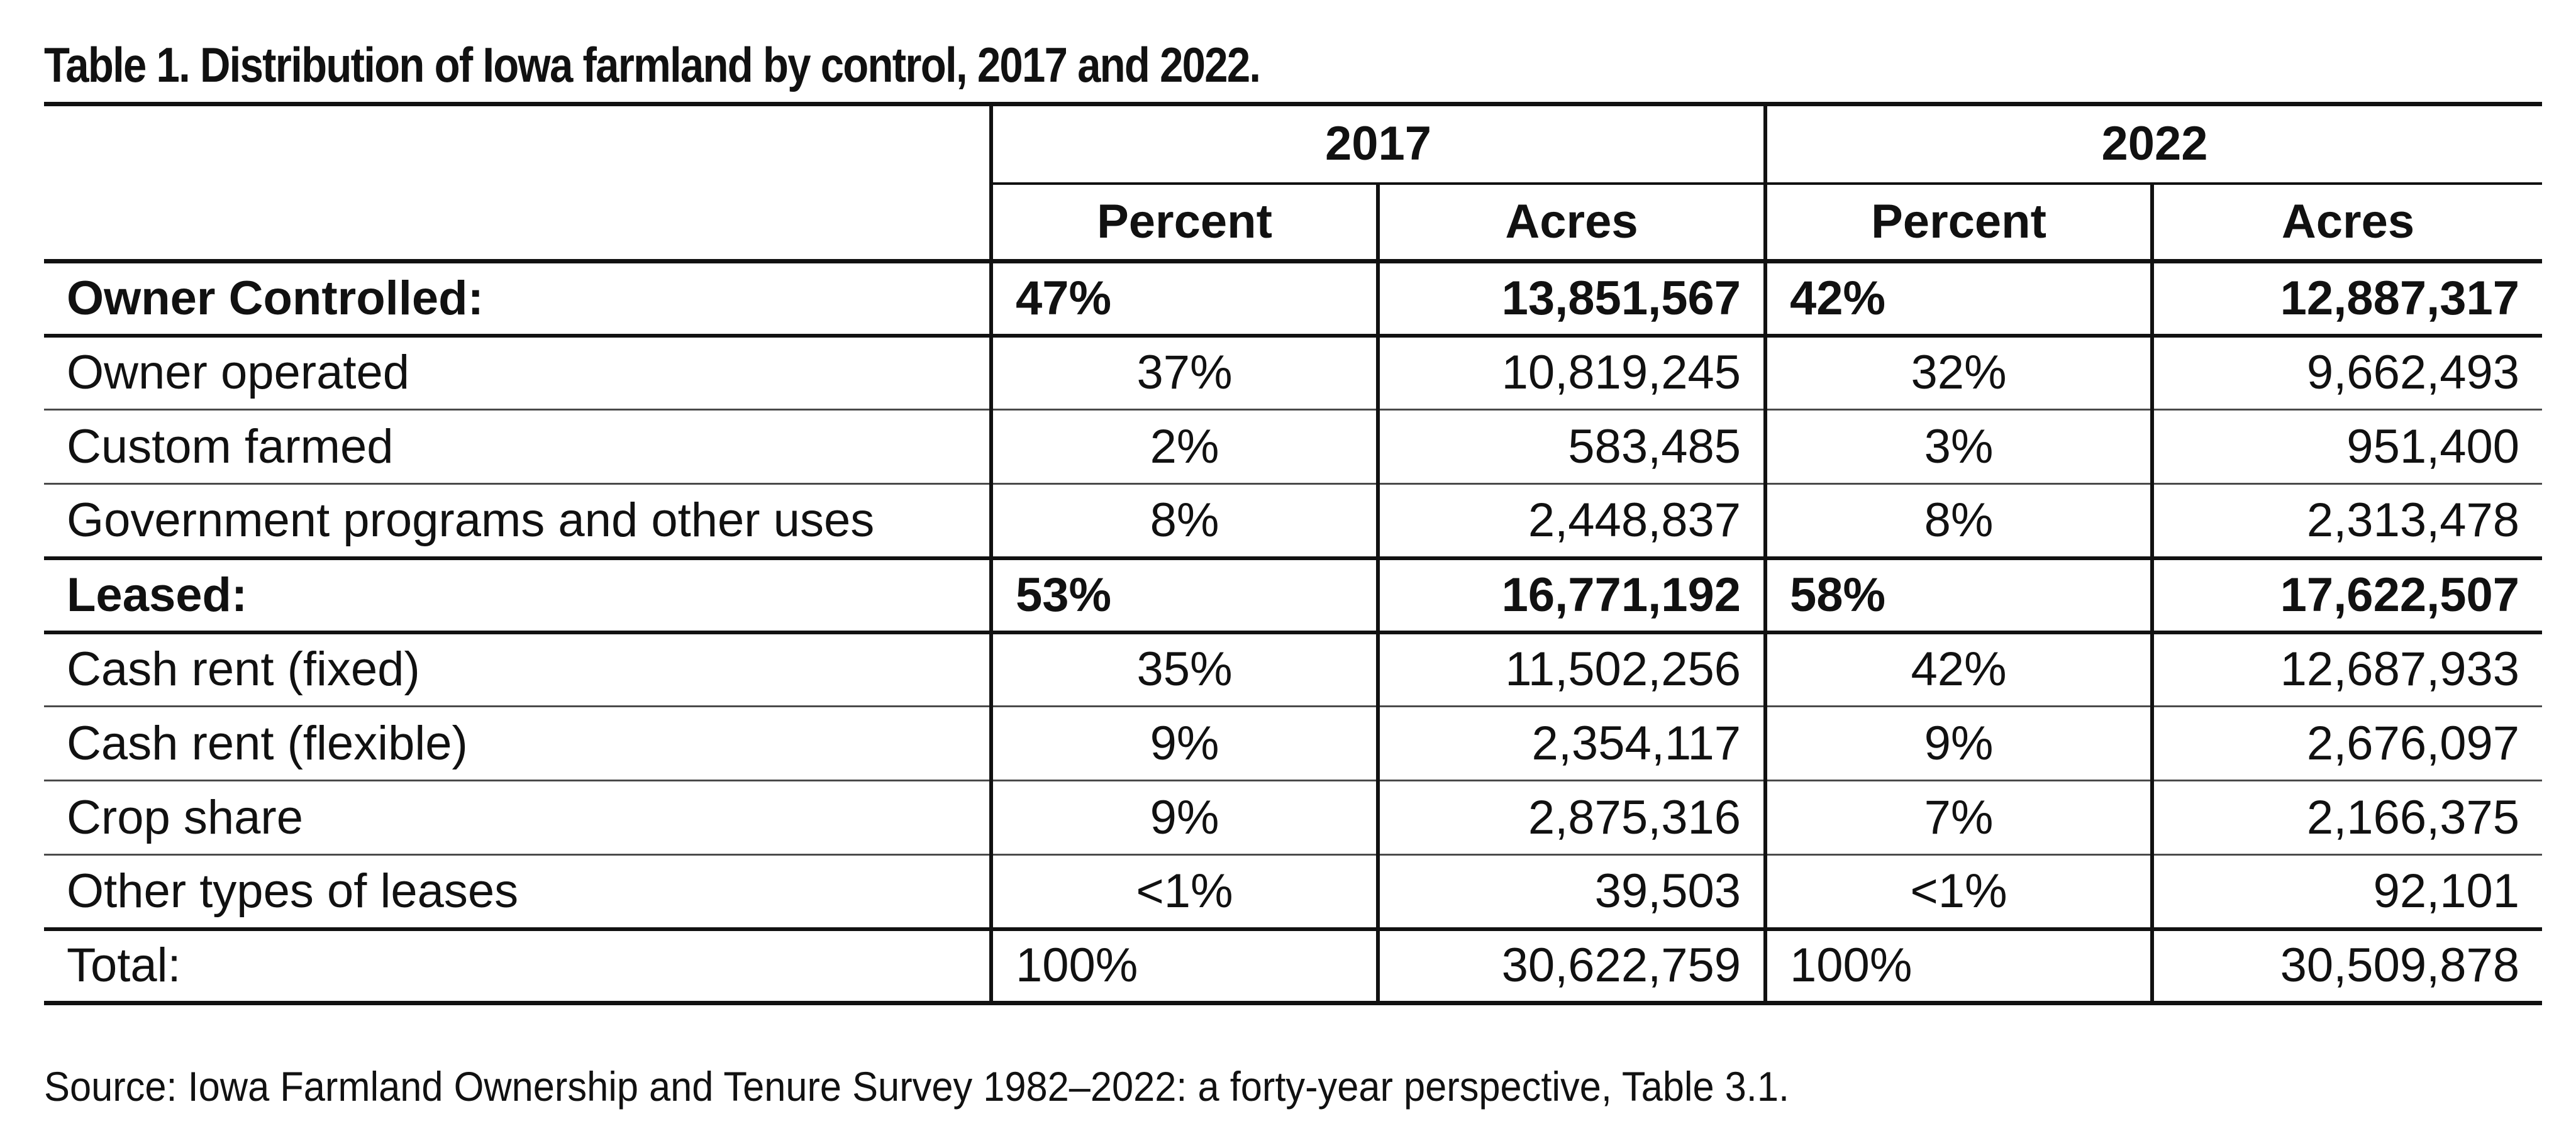  Describe the element at coordinates (2346, 893) in the screenshot. I see `acres-2022: 92,101` at that location.